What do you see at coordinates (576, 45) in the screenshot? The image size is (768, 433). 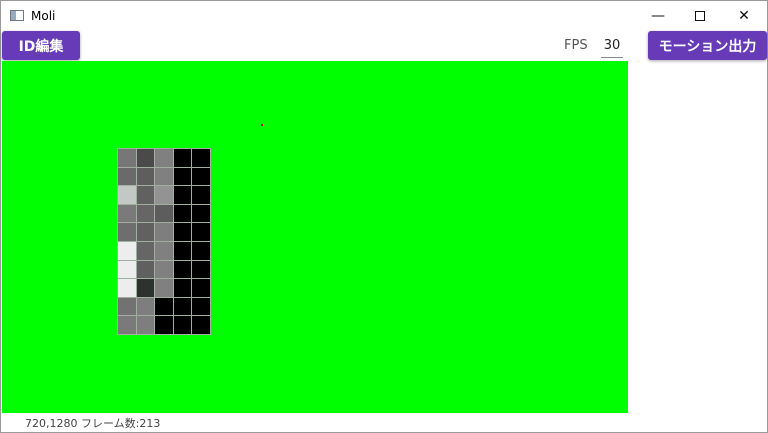 I see `fps-label: FPS` at bounding box center [576, 45].